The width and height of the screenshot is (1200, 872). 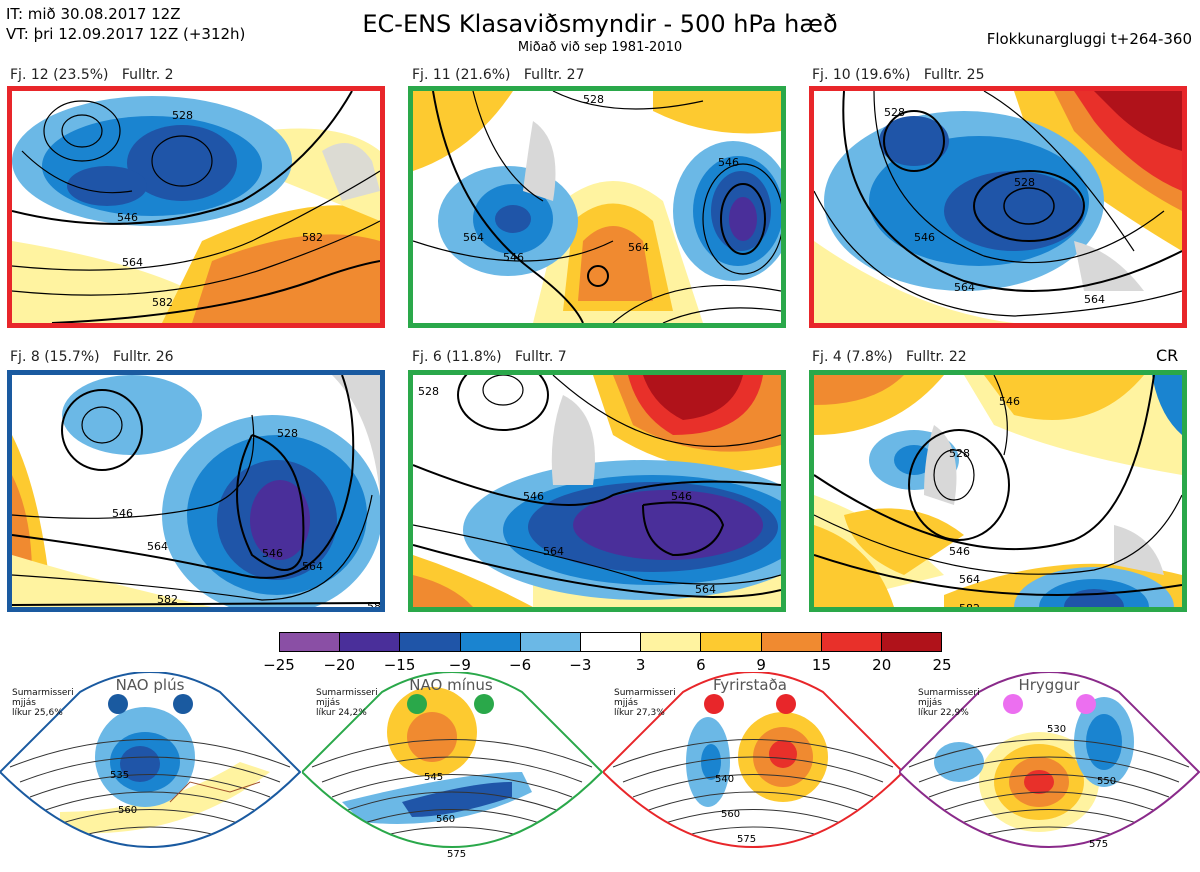 What do you see at coordinates (126, 34) in the screenshot?
I see `valid-time: VT: þri 12.09.2017 12Z (+312h)` at bounding box center [126, 34].